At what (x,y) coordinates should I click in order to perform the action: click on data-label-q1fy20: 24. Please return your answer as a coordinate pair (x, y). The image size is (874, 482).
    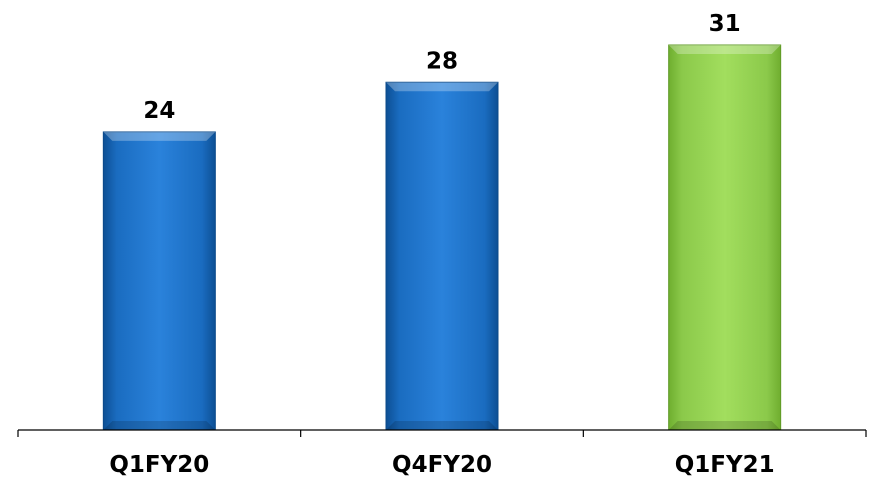
    Looking at the image, I should click on (159, 111).